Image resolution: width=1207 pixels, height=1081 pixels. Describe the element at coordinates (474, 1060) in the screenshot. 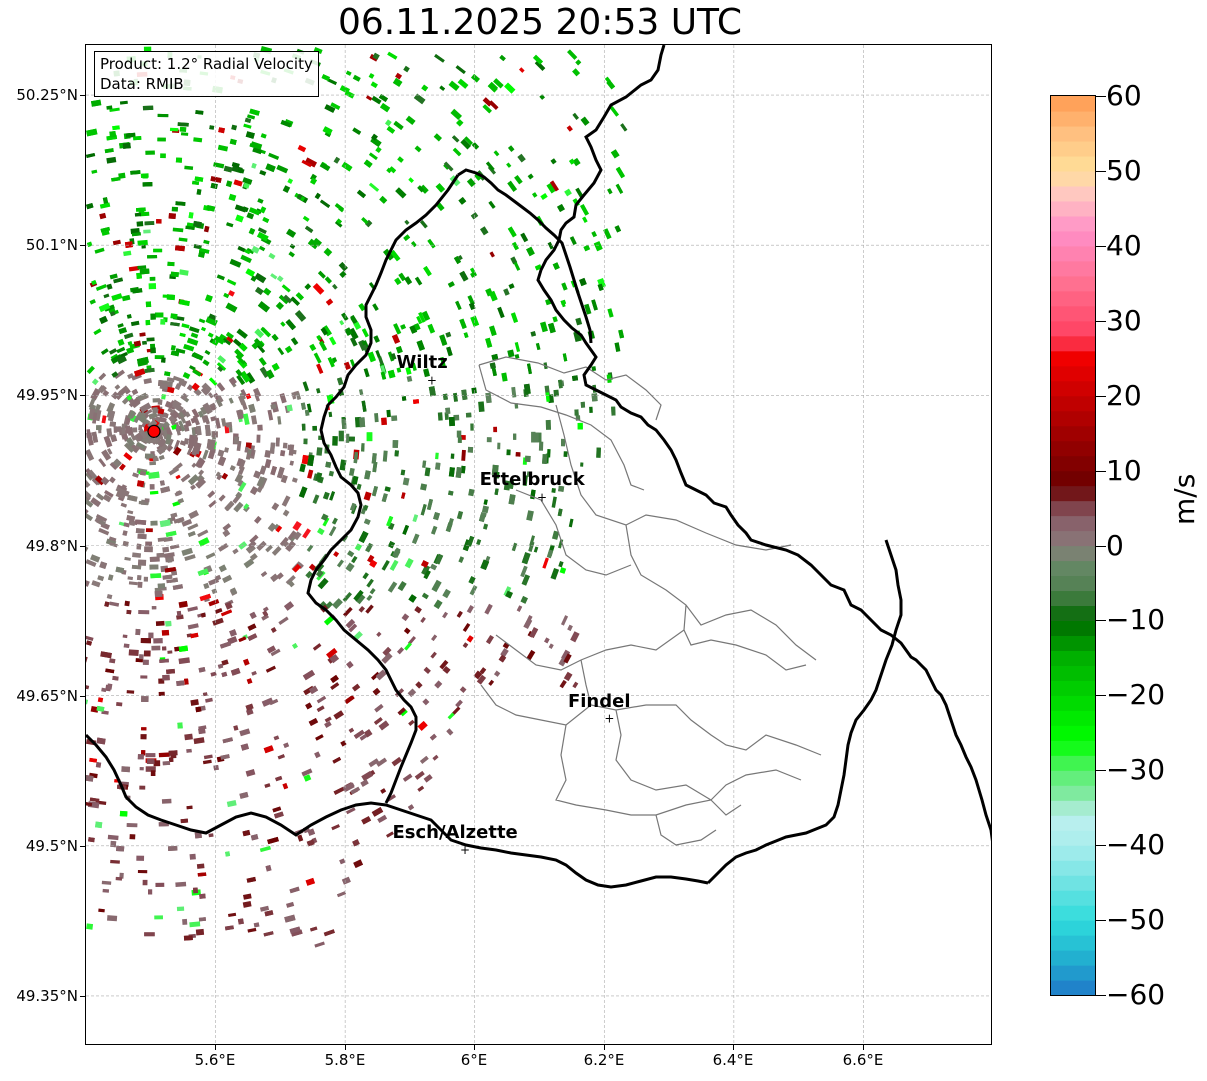

I see `lon-label: 6°E` at that location.